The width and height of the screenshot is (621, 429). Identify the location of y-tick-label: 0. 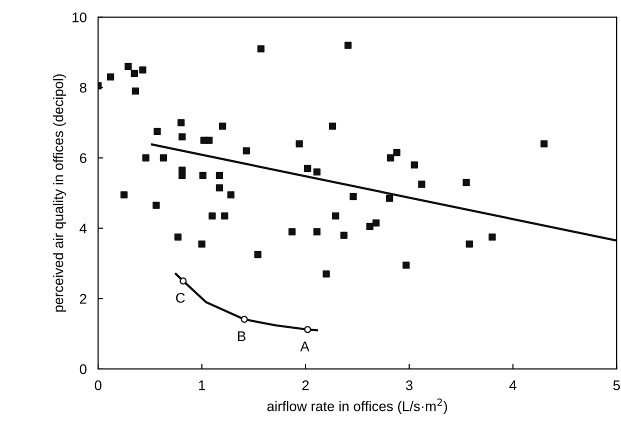
(83, 369).